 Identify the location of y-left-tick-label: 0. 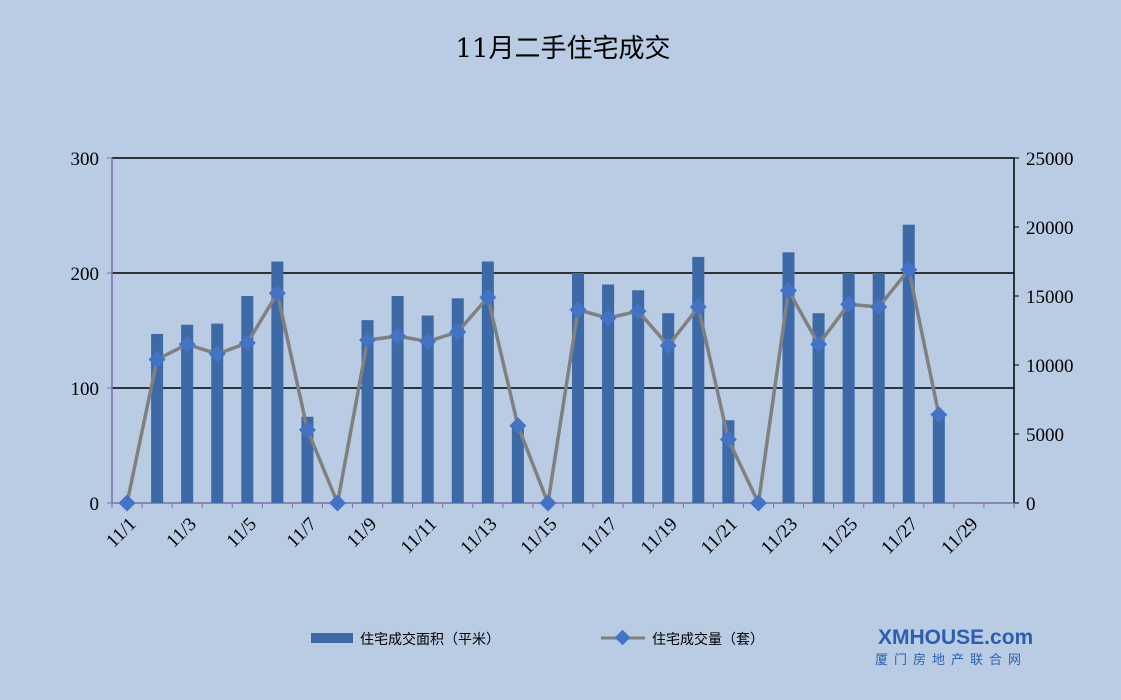
(95, 504).